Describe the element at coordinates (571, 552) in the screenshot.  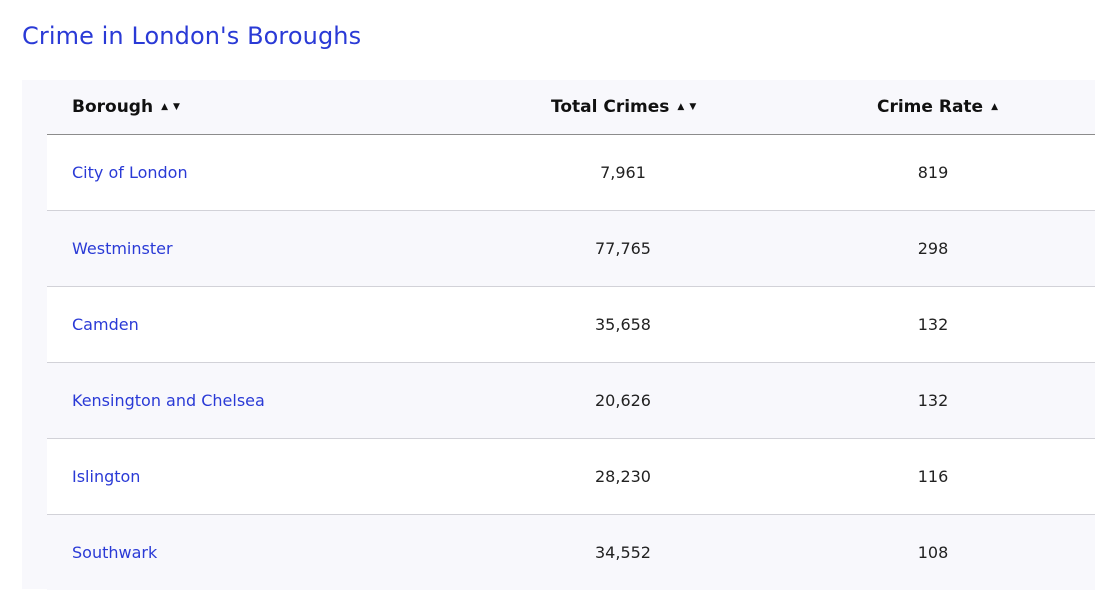
I see `table-row: Southwark 34,552 108` at that location.